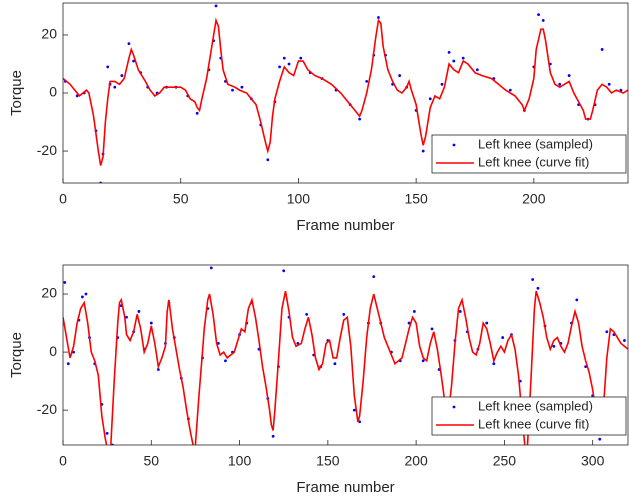 The height and width of the screenshot is (499, 629). Describe the element at coordinates (593, 461) in the screenshot. I see `x-tick-label: 300` at that location.